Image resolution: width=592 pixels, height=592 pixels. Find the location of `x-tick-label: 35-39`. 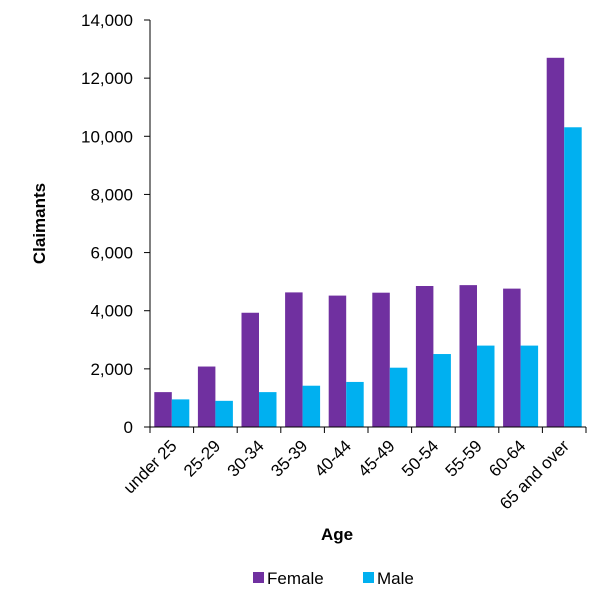

x-tick-label: 35-39 is located at coordinates (289, 458).